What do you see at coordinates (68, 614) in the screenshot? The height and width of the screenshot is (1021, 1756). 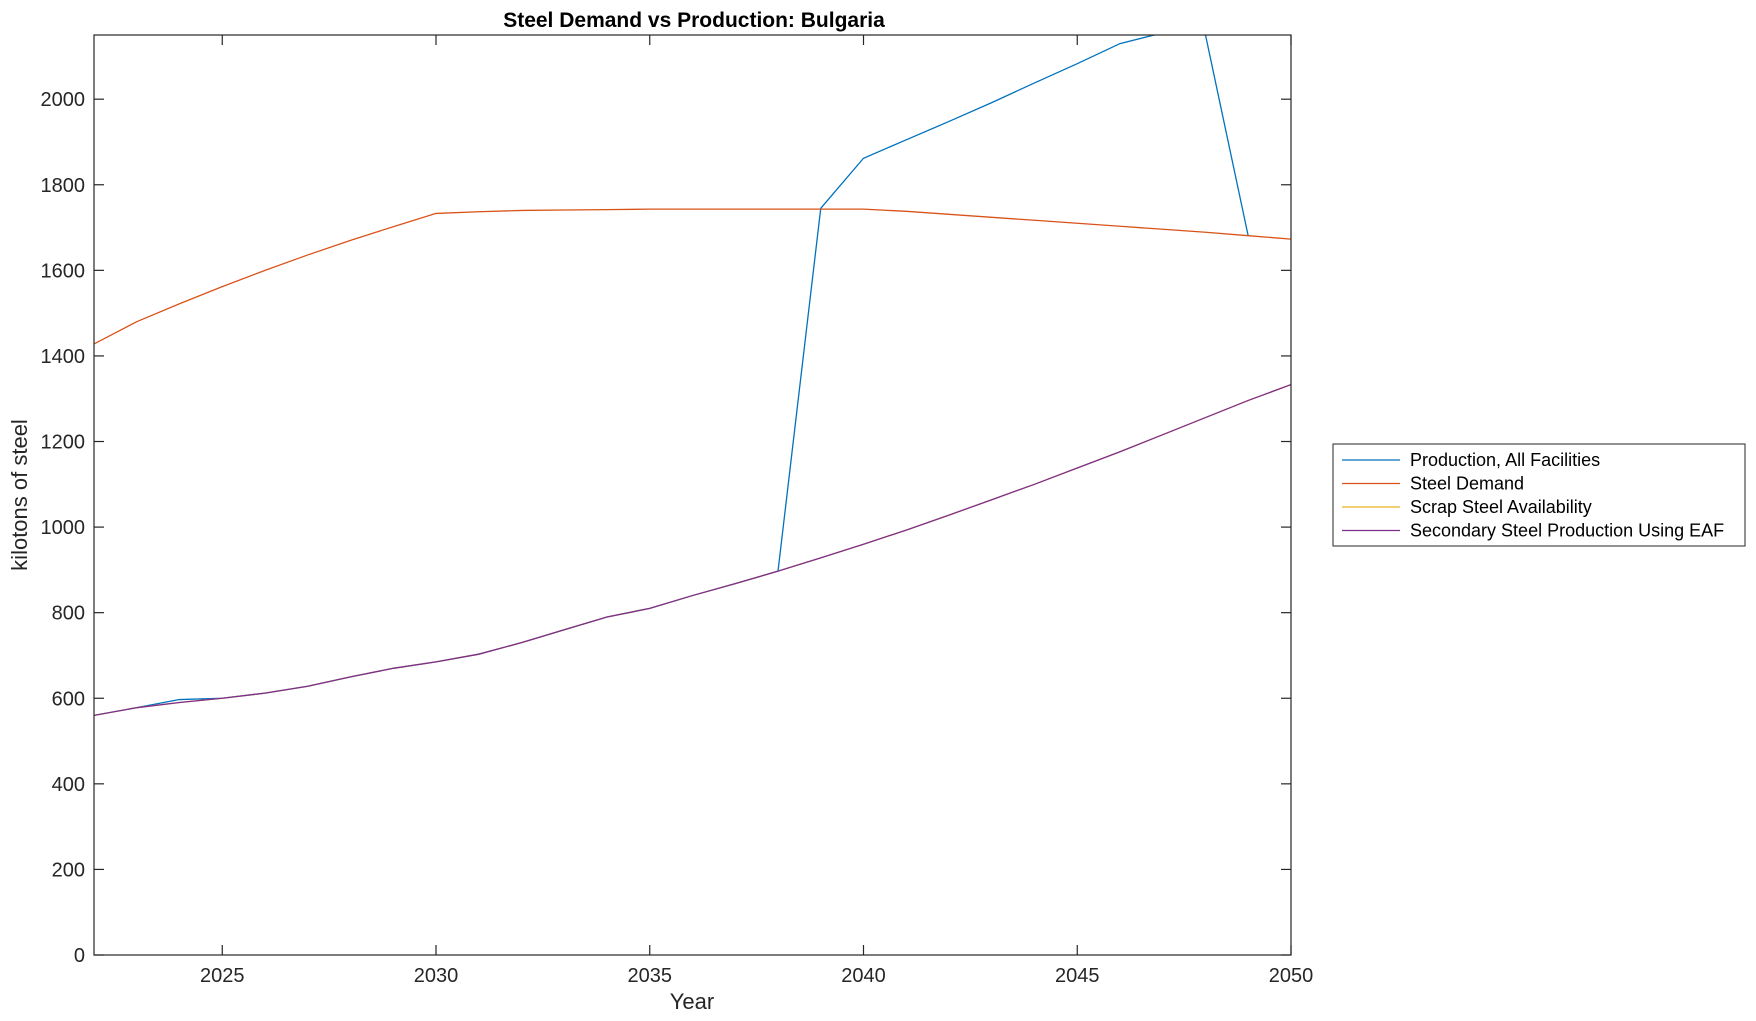 I see `y-tick-label: 800` at bounding box center [68, 614].